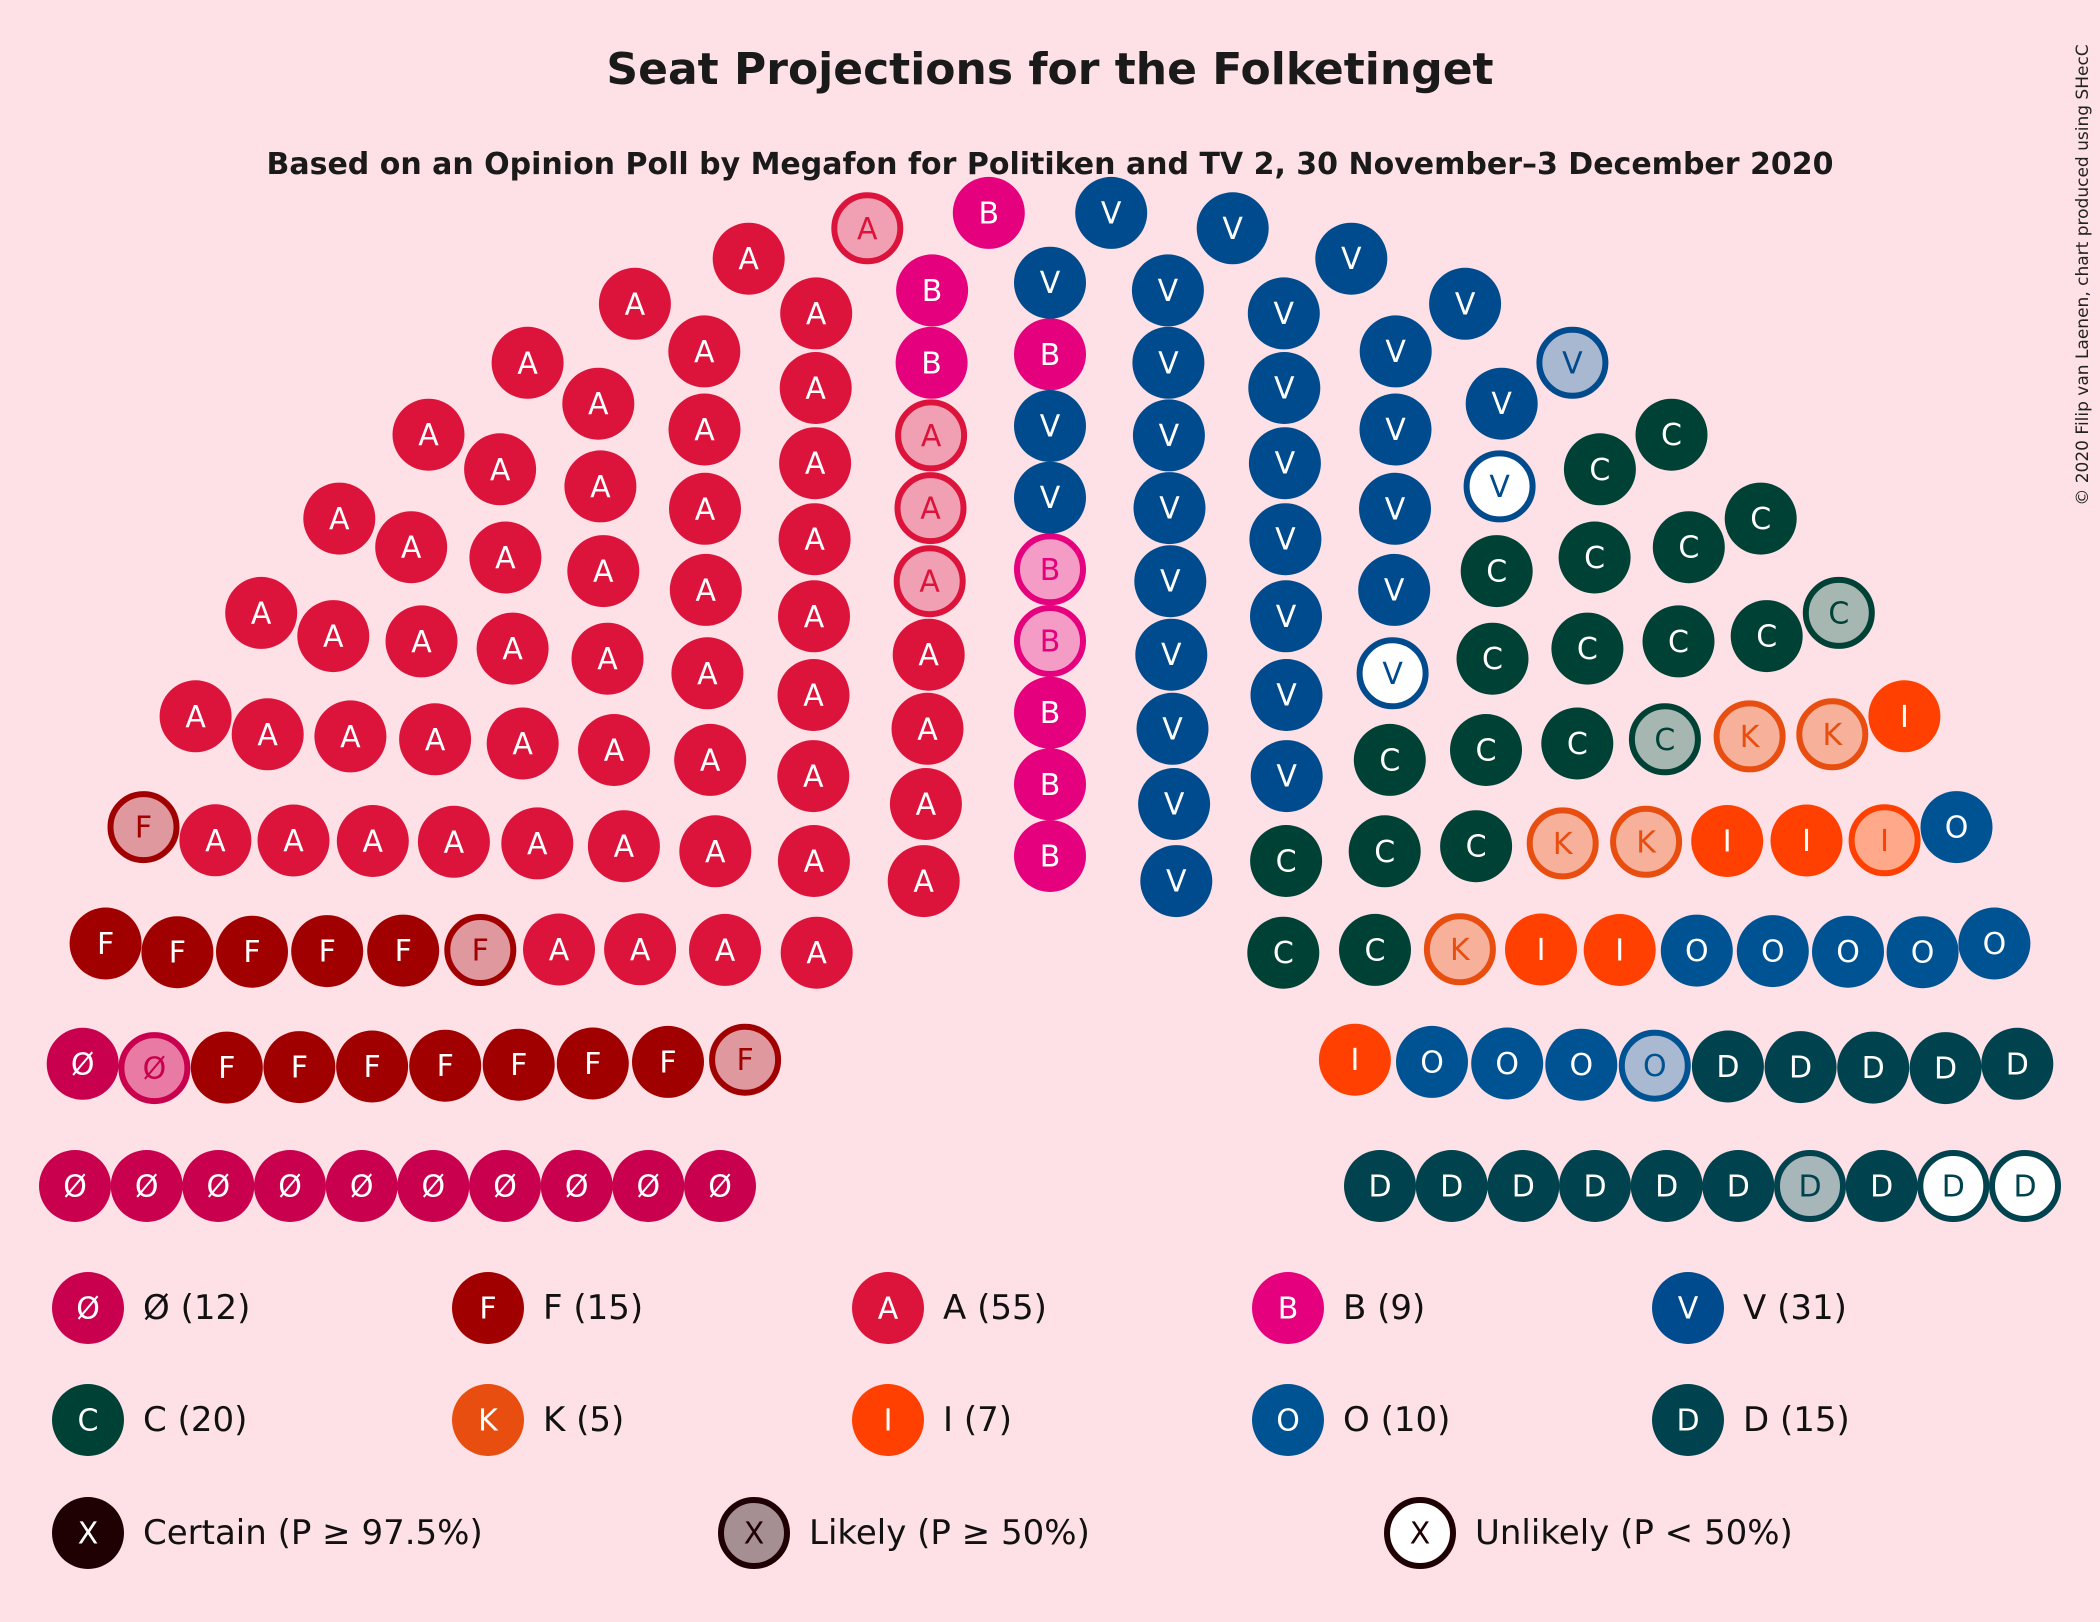 Image resolution: width=2100 pixels, height=1622 pixels. I want to click on seat-D-unlikely: D, so click(2025, 1186).